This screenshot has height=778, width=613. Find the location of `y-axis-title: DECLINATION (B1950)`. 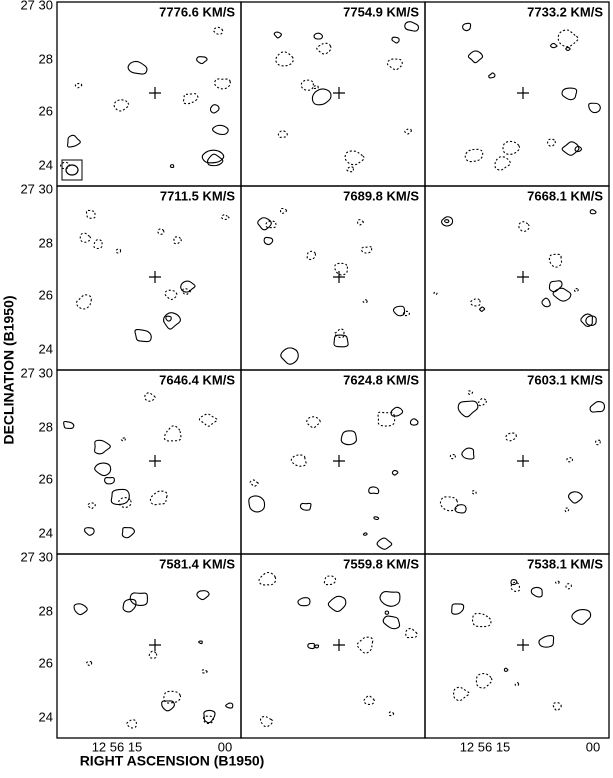

y-axis-title: DECLINATION (B1950) is located at coordinates (9, 369).